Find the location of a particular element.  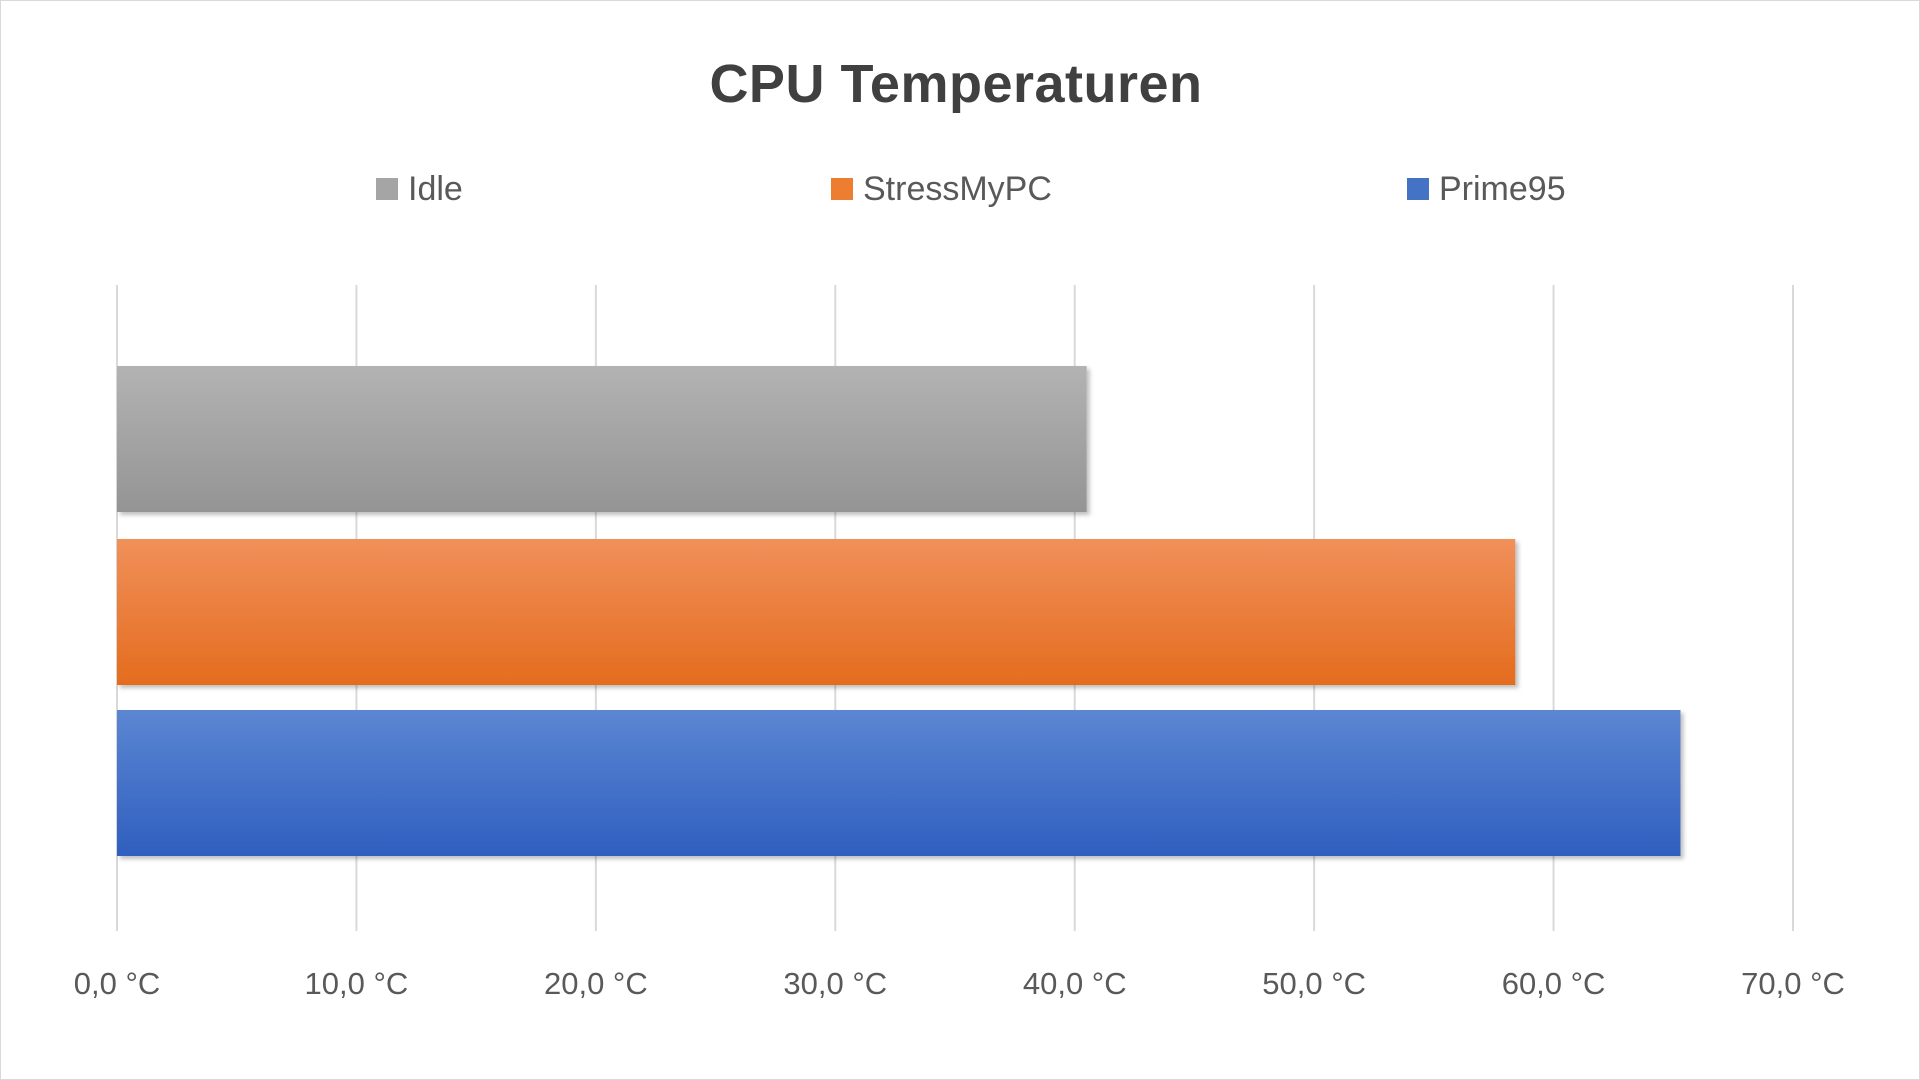

x-tick-label-5: 50,0 °C is located at coordinates (1314, 983).